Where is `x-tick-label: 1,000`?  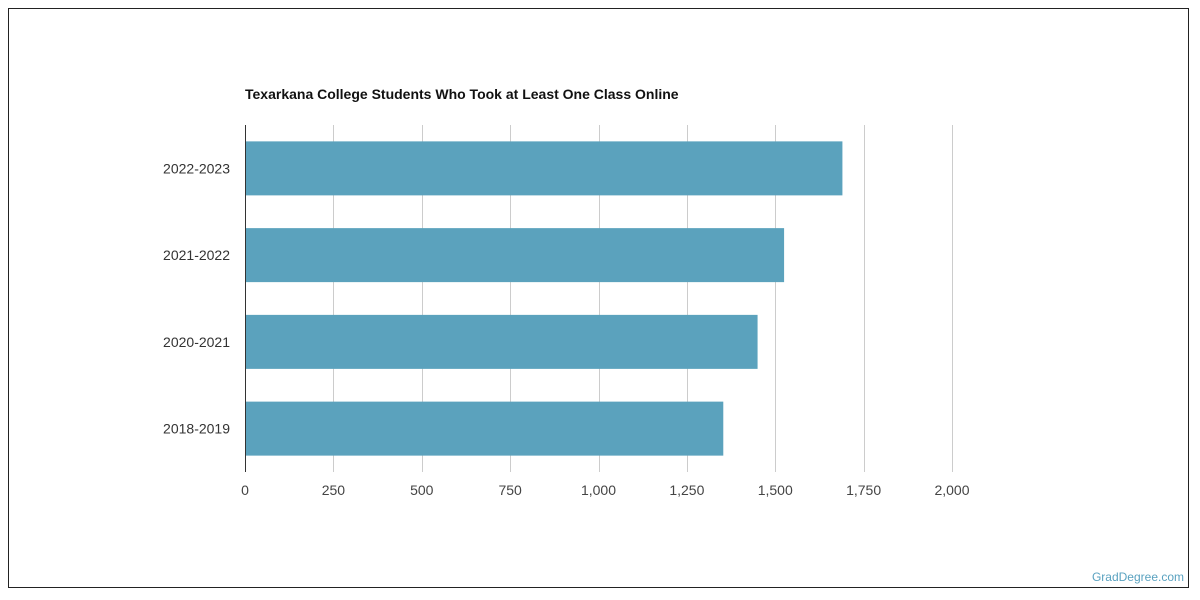
x-tick-label: 1,000 is located at coordinates (598, 490).